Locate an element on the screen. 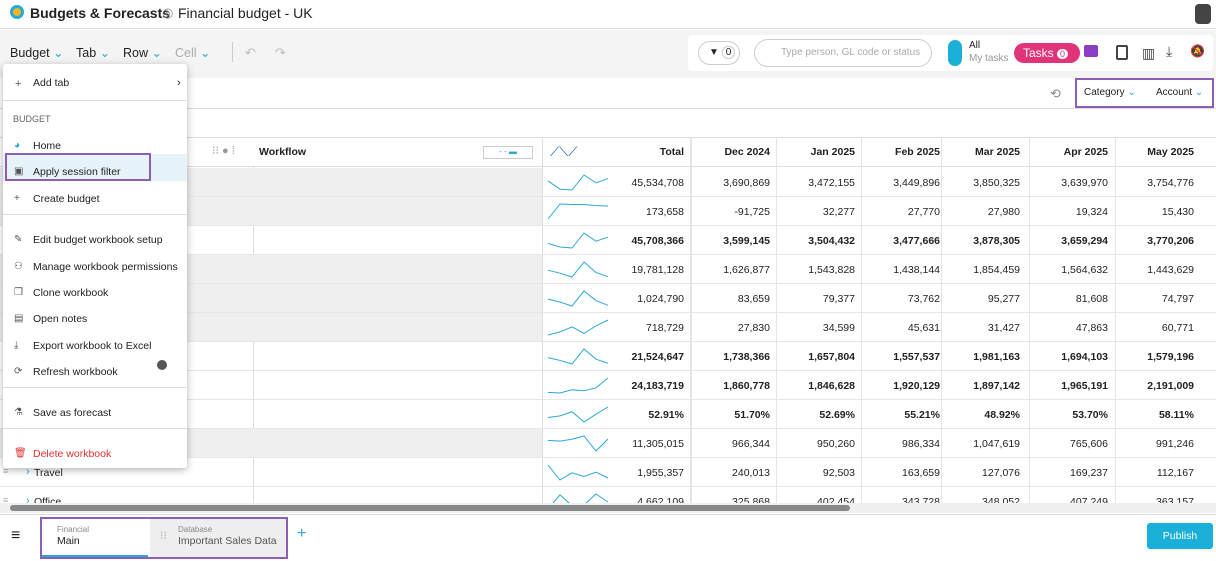  cell: 3,477,666 is located at coordinates (916, 241).